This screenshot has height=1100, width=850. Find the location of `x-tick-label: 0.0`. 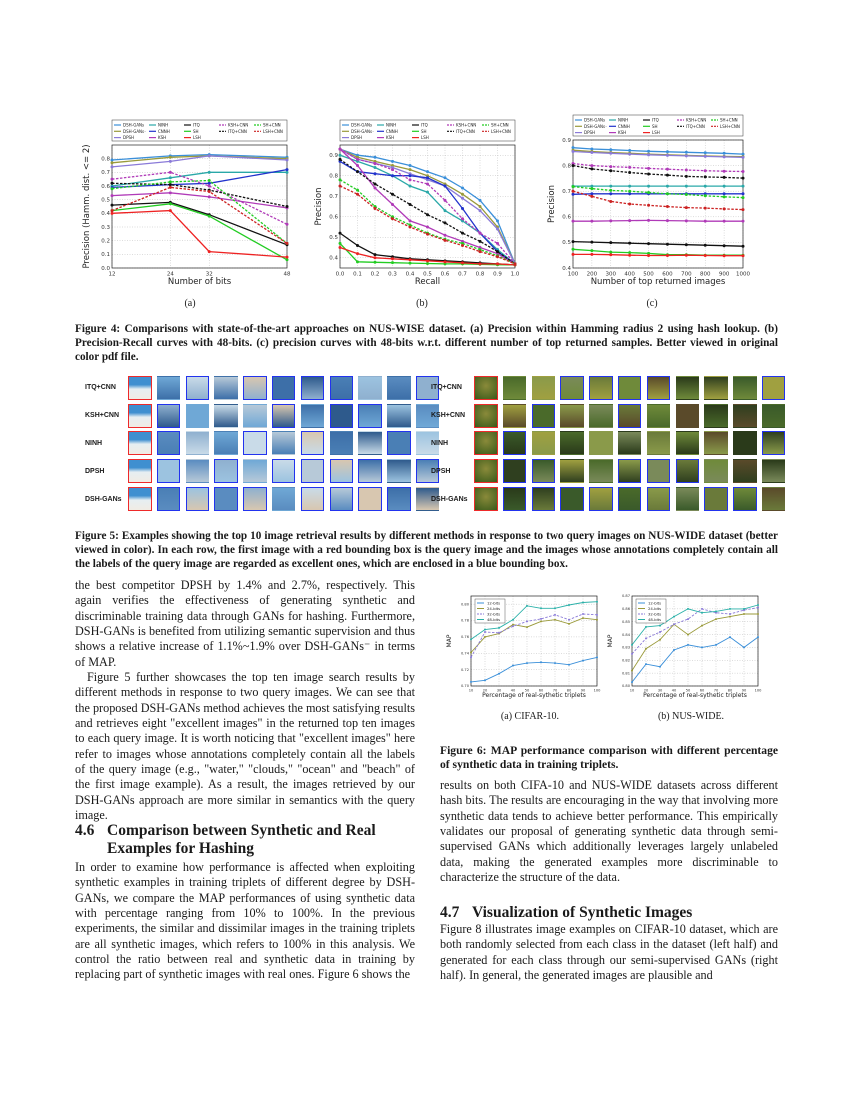

x-tick-label: 0.0 is located at coordinates (340, 275).